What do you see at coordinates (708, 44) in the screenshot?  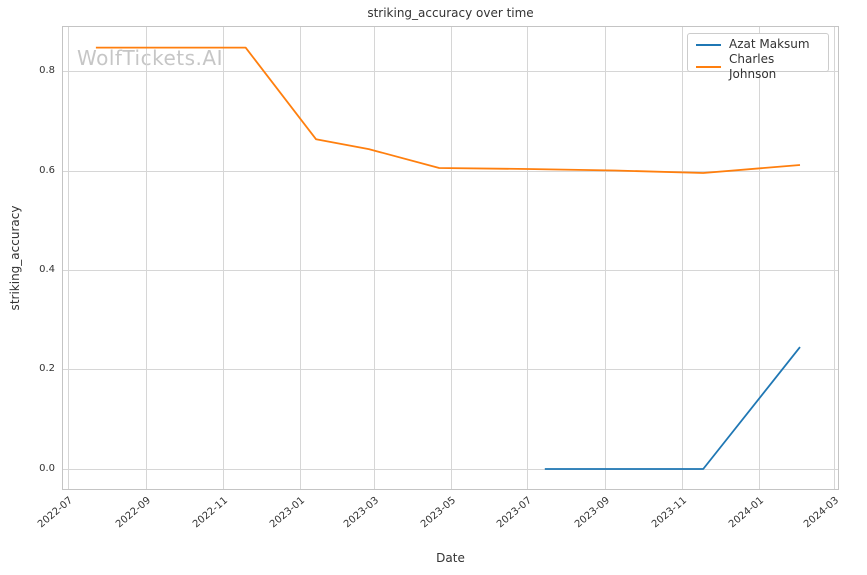 I see `legend-swatch-azat-maksum` at bounding box center [708, 44].